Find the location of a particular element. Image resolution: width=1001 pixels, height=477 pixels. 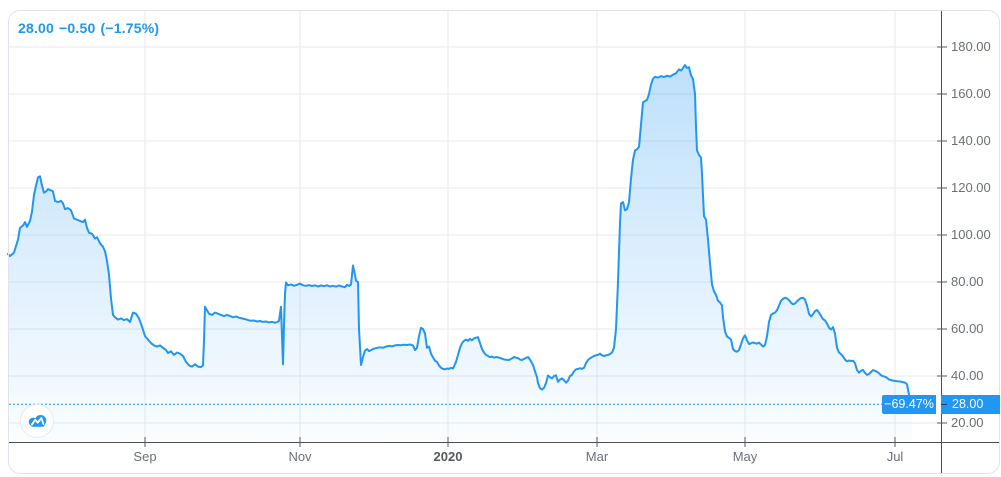

tradingview-cloud-icon is located at coordinates (37, 420).